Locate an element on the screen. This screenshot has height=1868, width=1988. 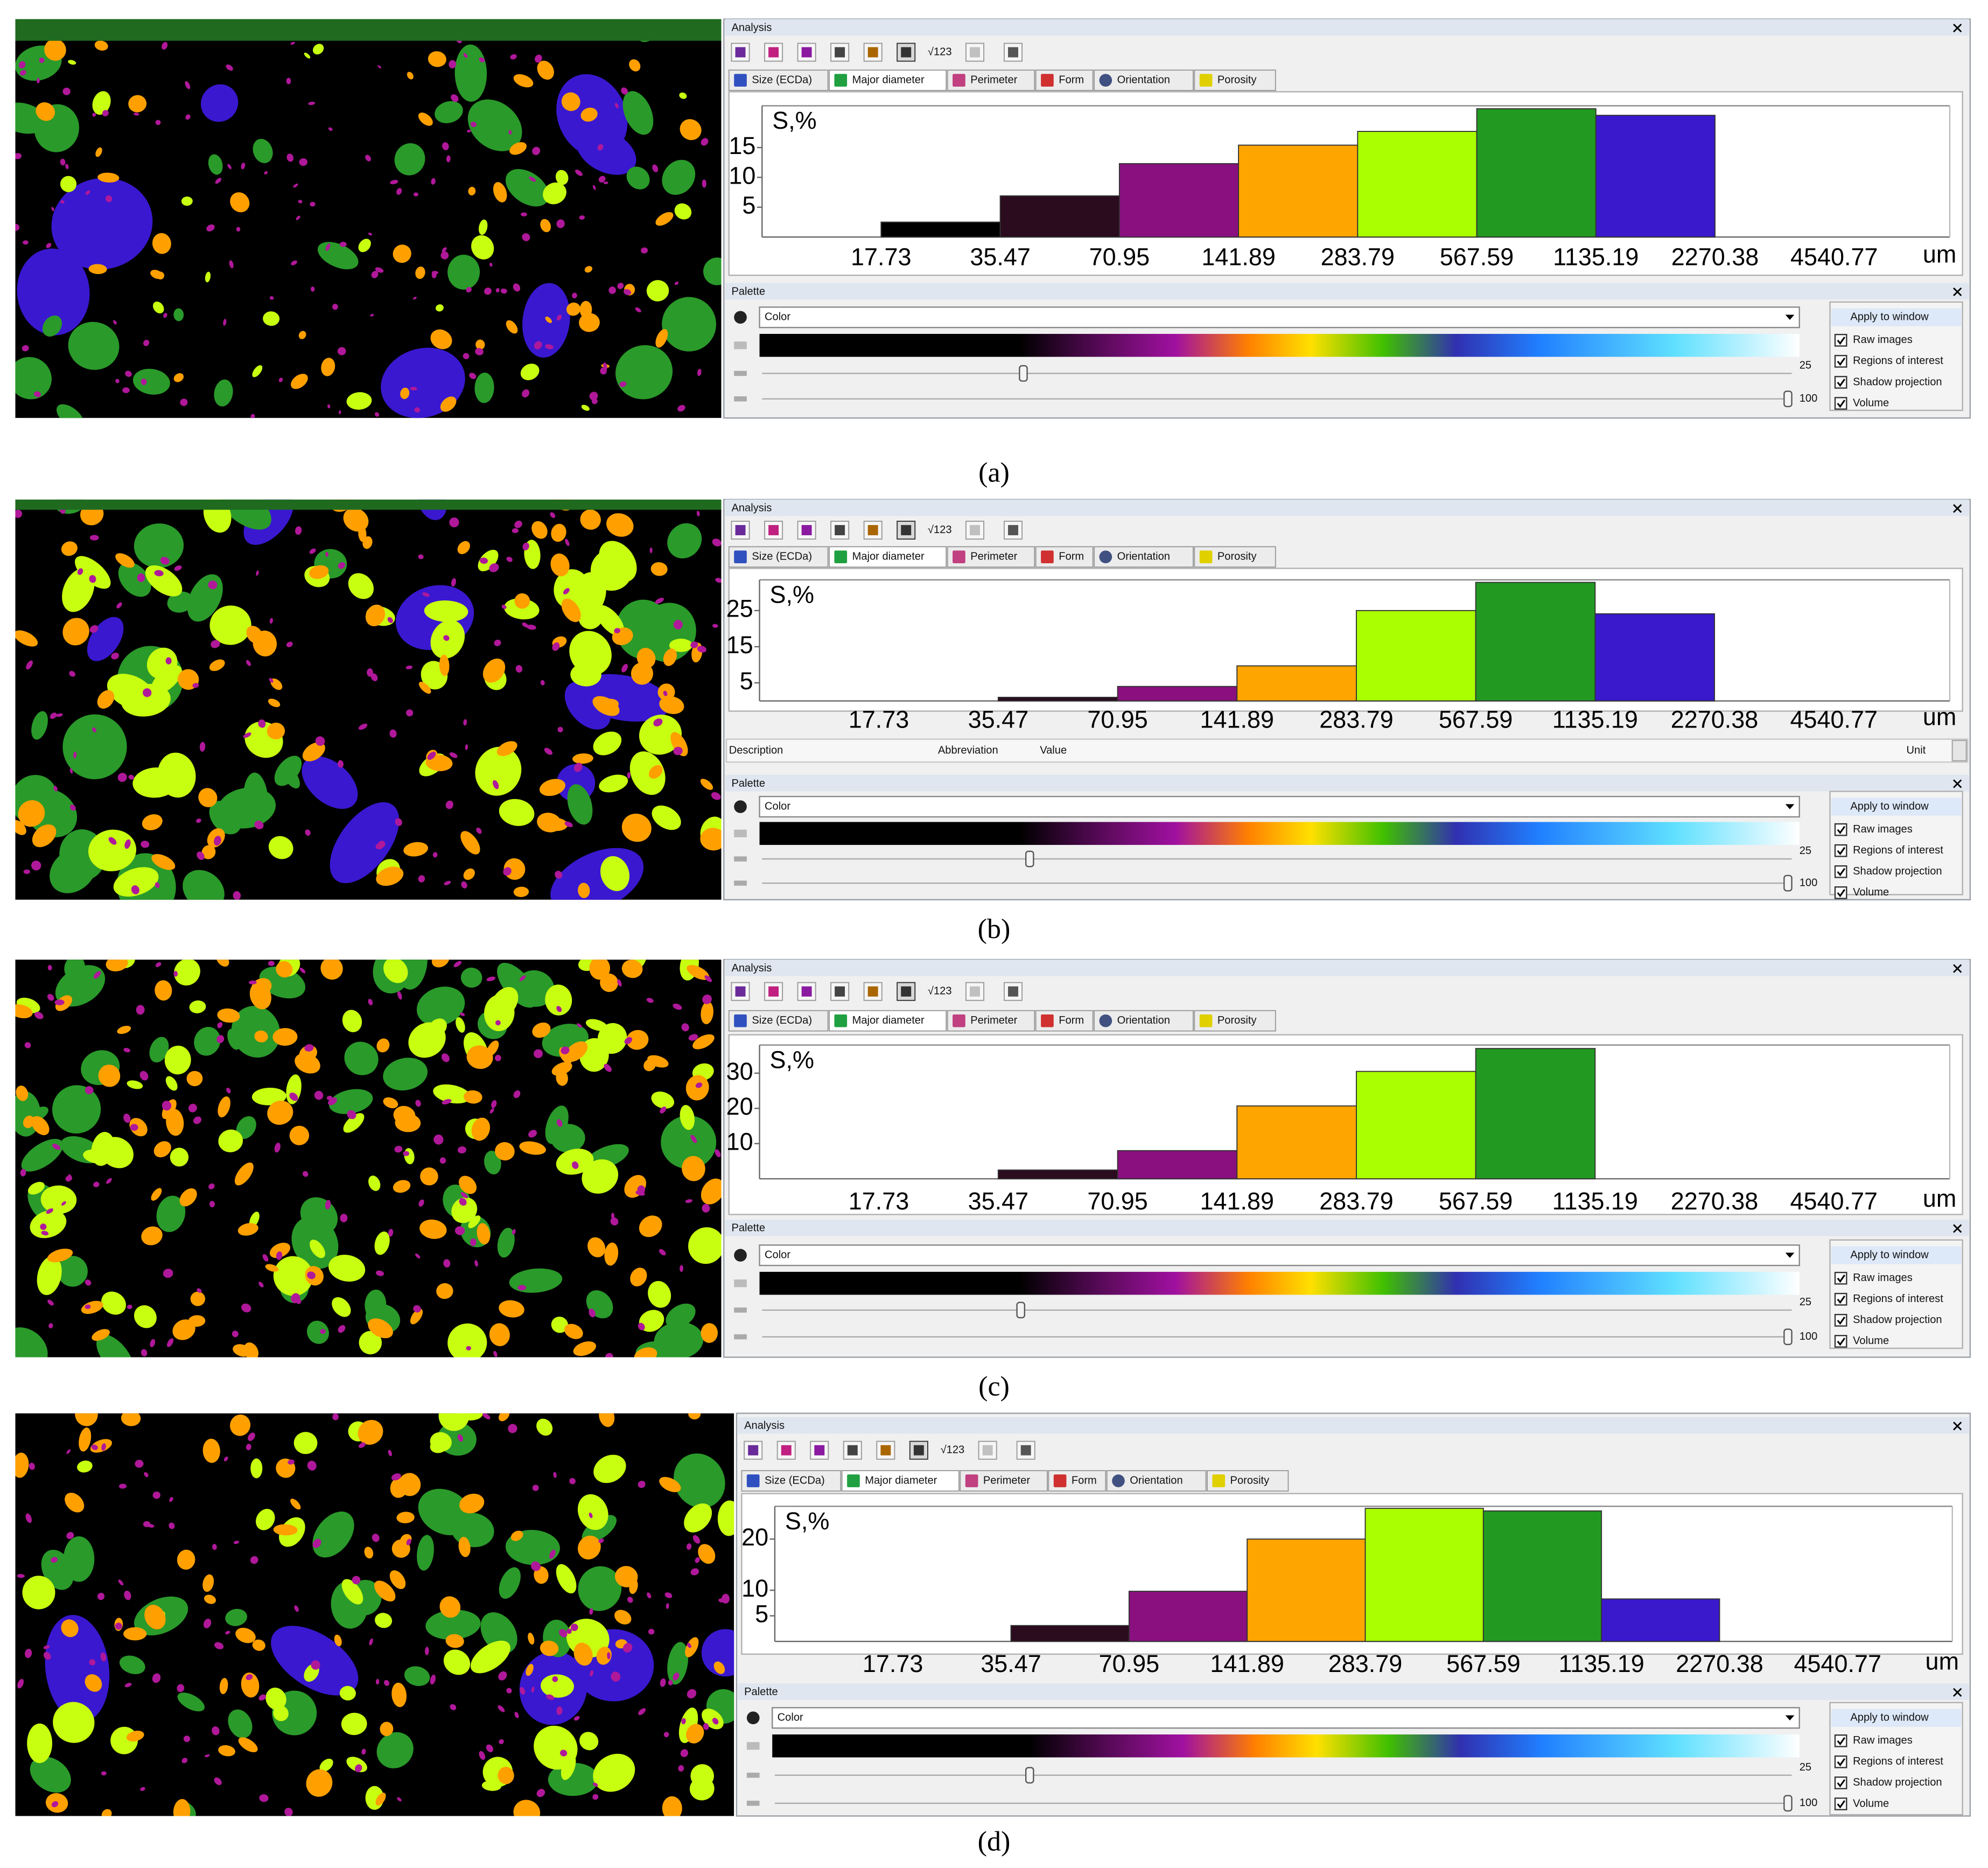
tab-label: Porosity is located at coordinates (1237, 1020).